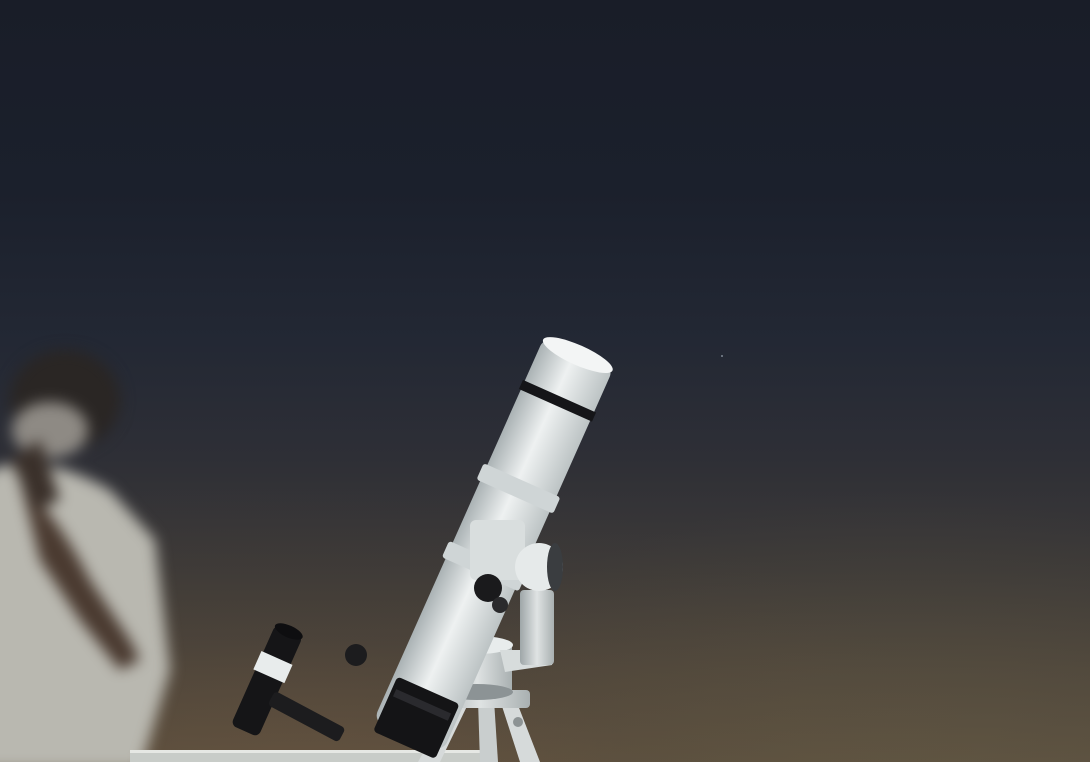 This screenshot has width=1090, height=762. I want to click on railing, so click(310, 756).